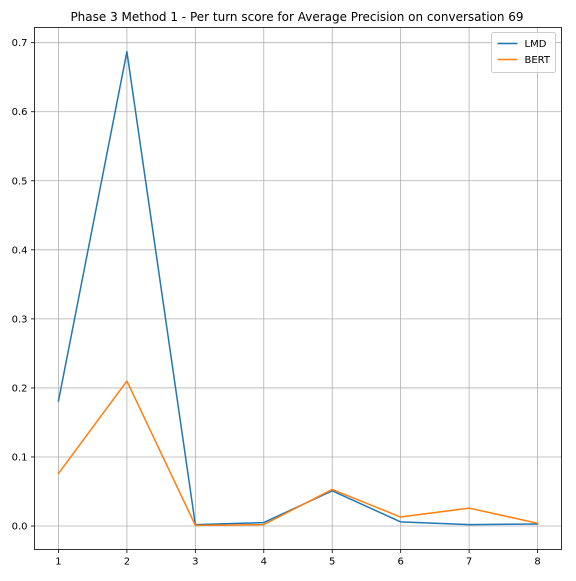 This screenshot has height=581, width=576. What do you see at coordinates (20, 43) in the screenshot?
I see `y-tick-label: 0.7` at bounding box center [20, 43].